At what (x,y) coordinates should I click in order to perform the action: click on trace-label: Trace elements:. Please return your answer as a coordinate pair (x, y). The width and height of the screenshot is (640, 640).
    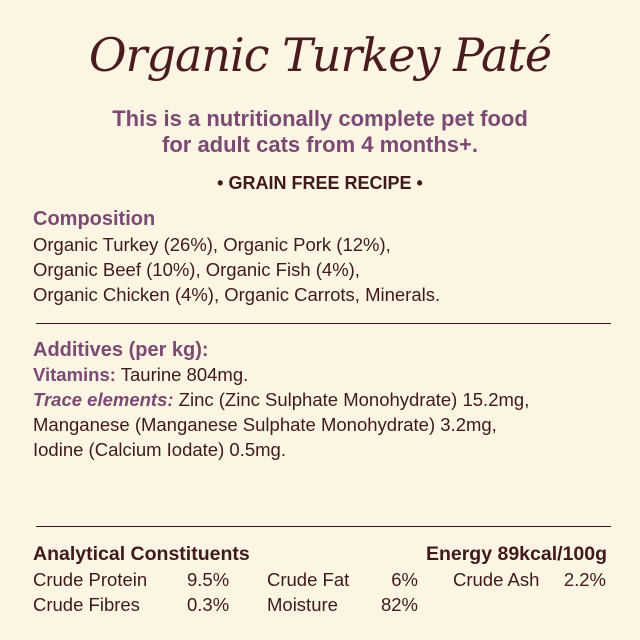
    Looking at the image, I should click on (103, 399).